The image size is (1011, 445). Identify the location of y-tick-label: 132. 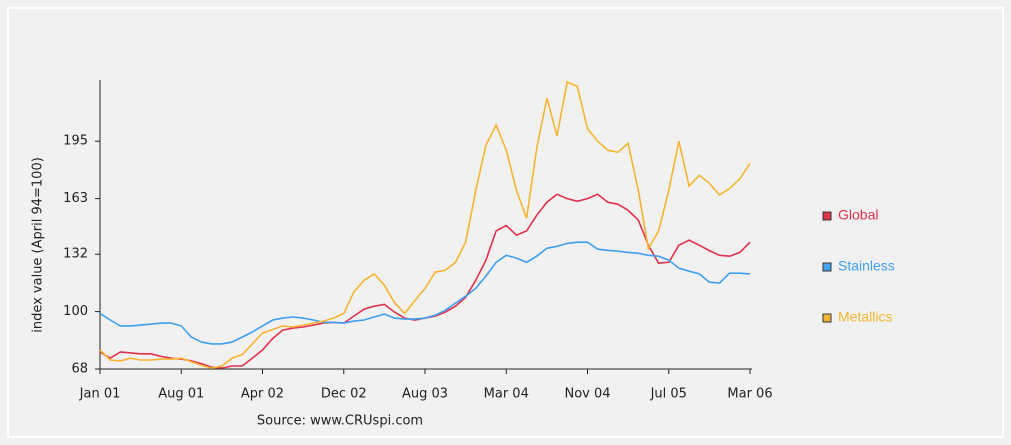
(75, 254).